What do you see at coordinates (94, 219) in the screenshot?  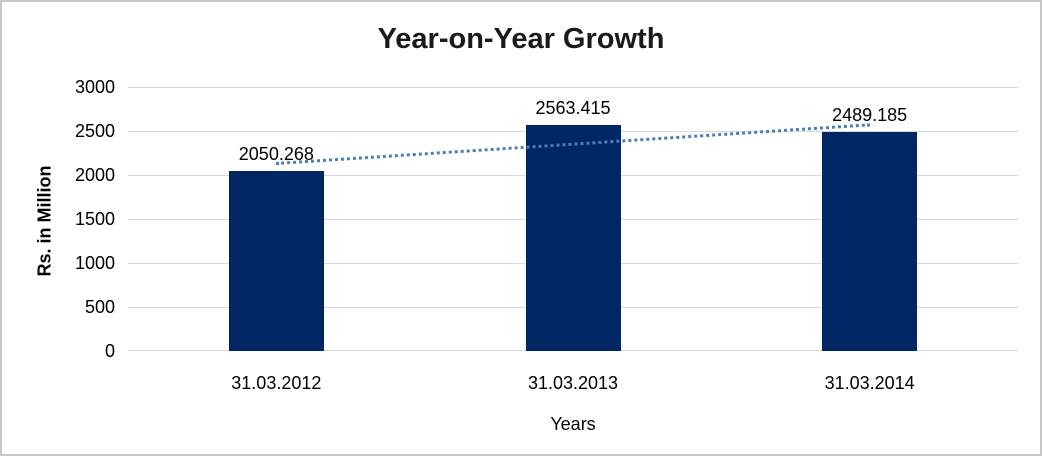 I see `y-tick-label: 1500` at bounding box center [94, 219].